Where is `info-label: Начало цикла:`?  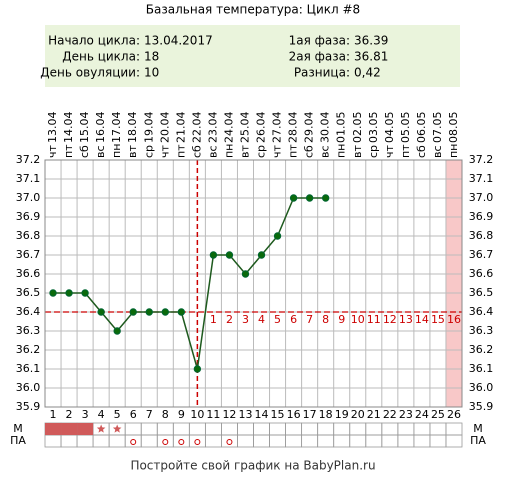 info-label: Начало цикла: is located at coordinates (94, 41).